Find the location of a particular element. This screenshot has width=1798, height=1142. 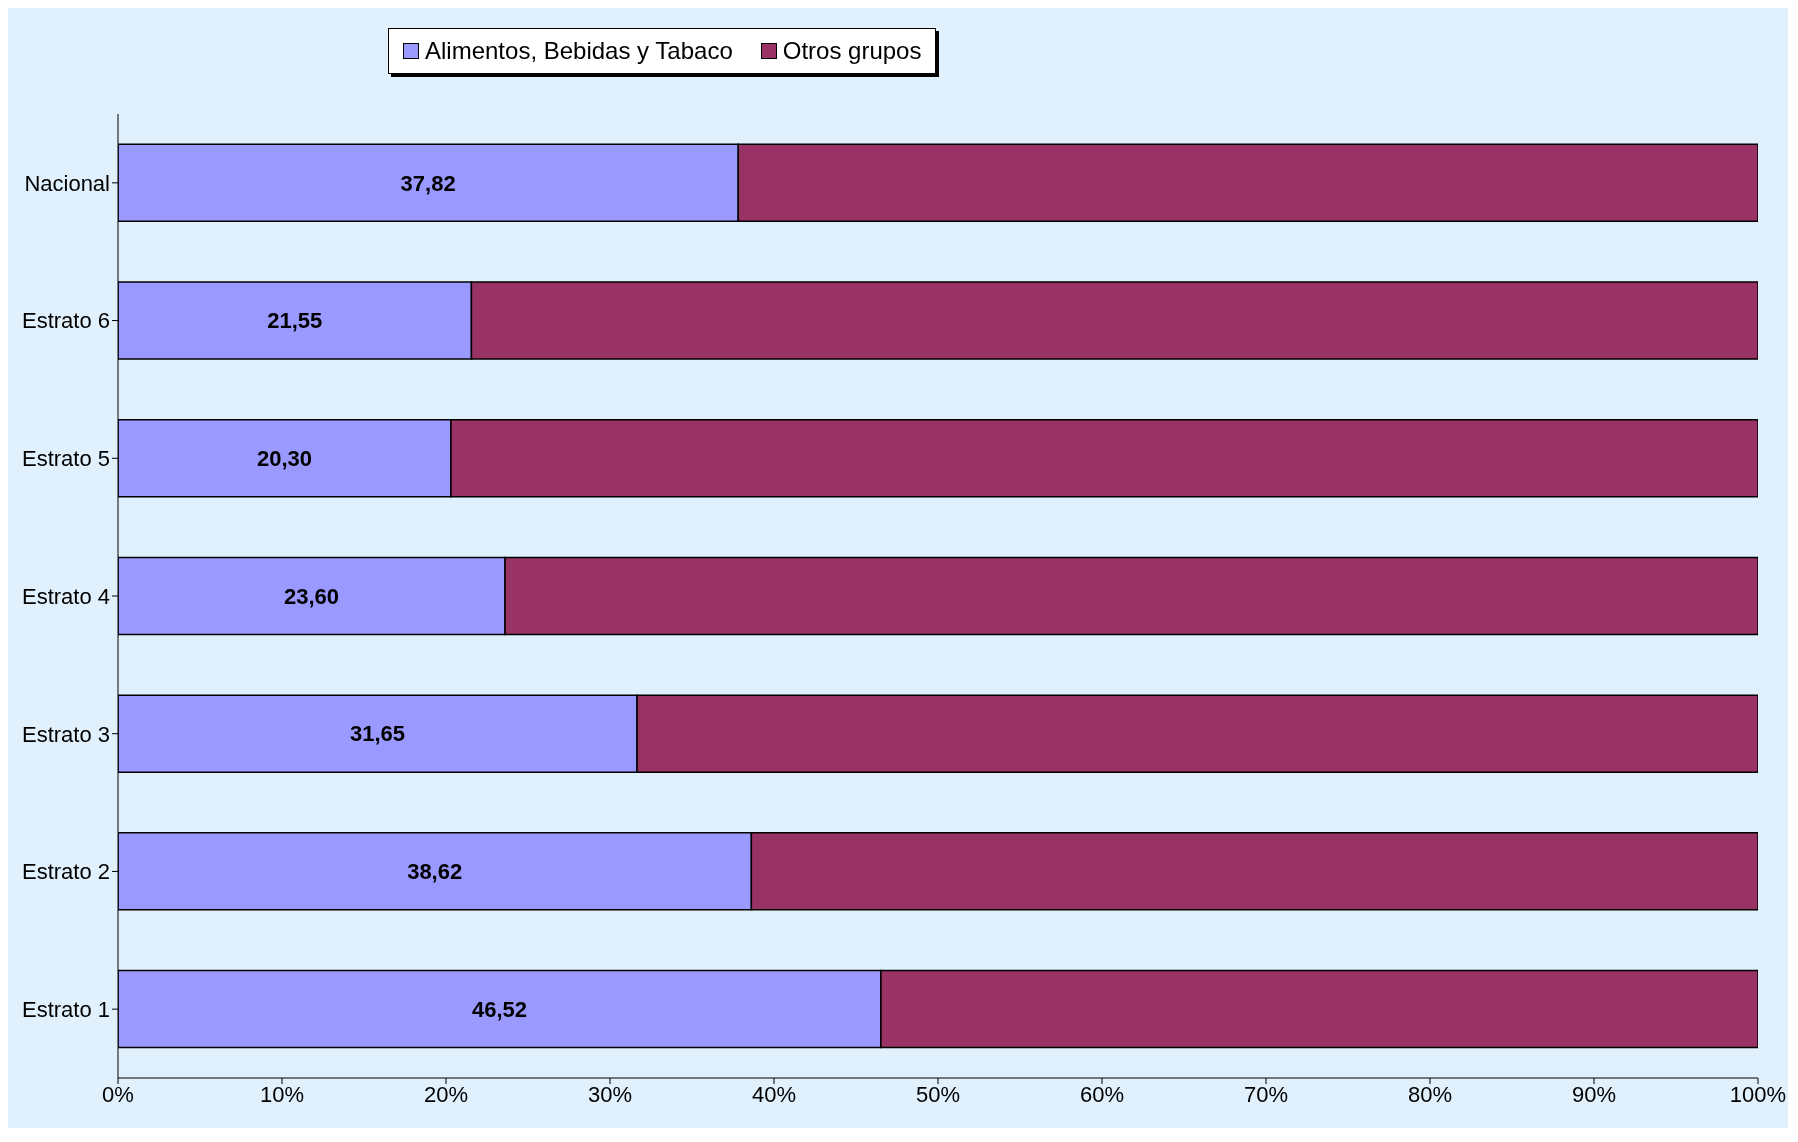

y-tick-label: Estrato 6 is located at coordinates (65, 321).